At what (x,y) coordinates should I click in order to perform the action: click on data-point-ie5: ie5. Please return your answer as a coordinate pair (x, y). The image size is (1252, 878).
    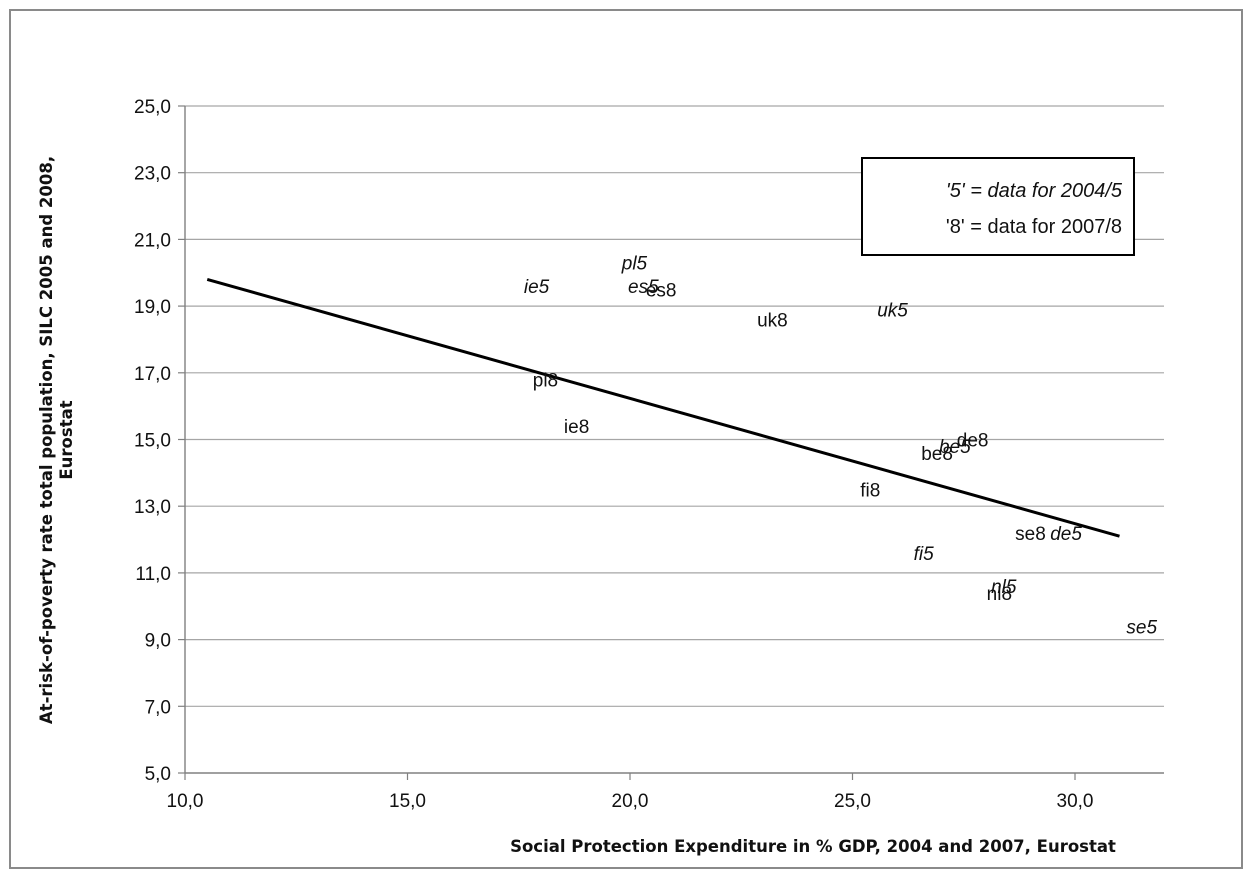
    Looking at the image, I should click on (537, 287).